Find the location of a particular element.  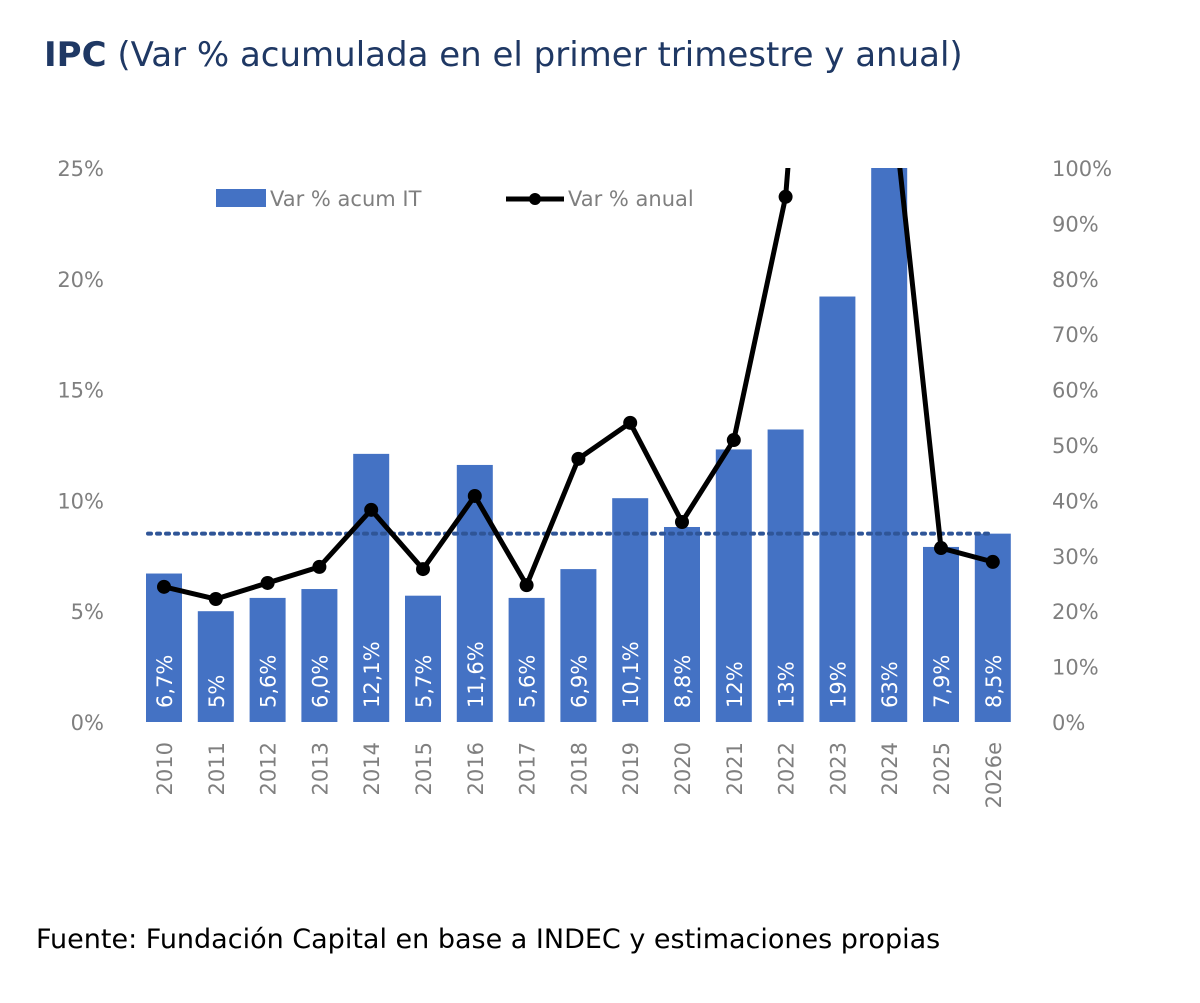

right-tick-label: 70% is located at coordinates (1075, 335).